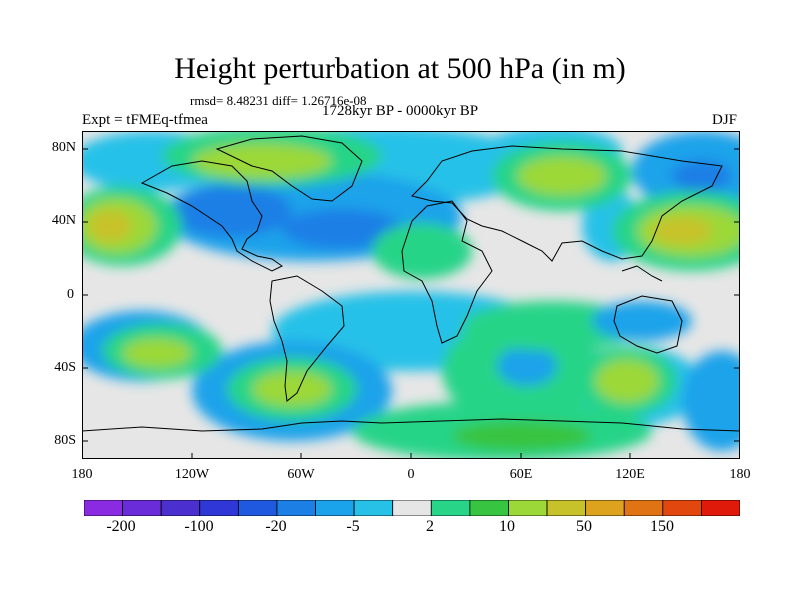  What do you see at coordinates (430, 526) in the screenshot?
I see `colorbar-label: 2` at bounding box center [430, 526].